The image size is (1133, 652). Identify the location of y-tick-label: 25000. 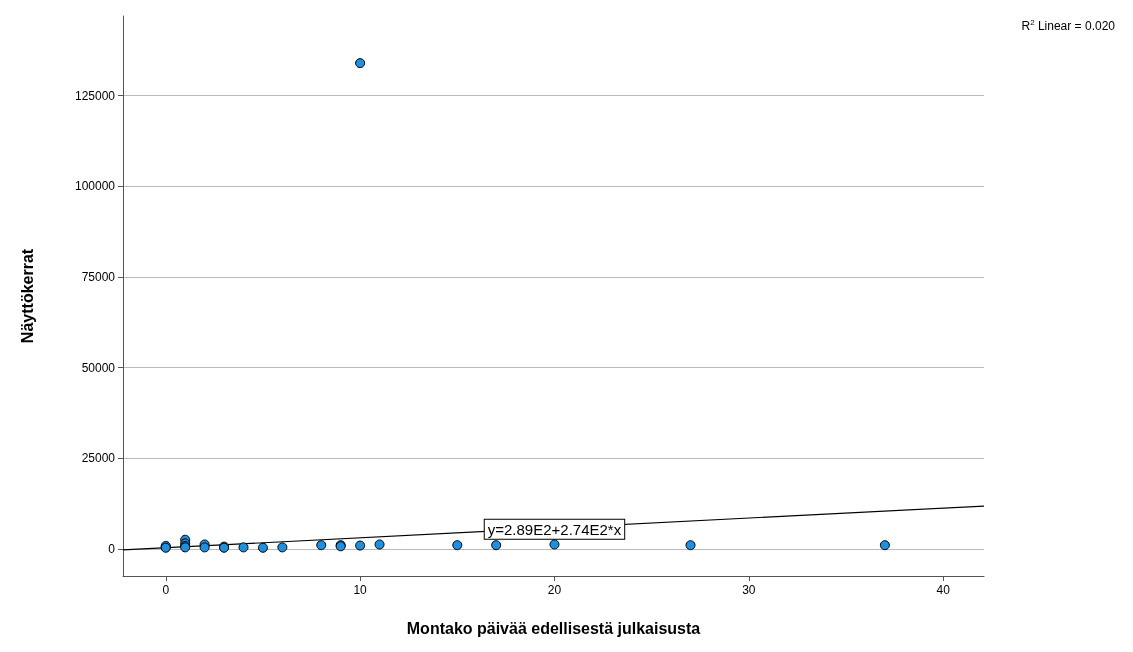
(98, 458).